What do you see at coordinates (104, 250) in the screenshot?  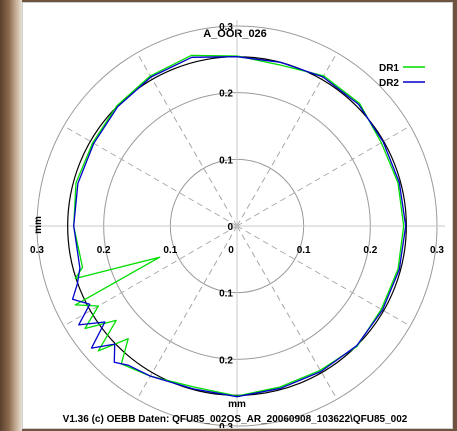 I see `x-tick-label-1: 0.2` at bounding box center [104, 250].